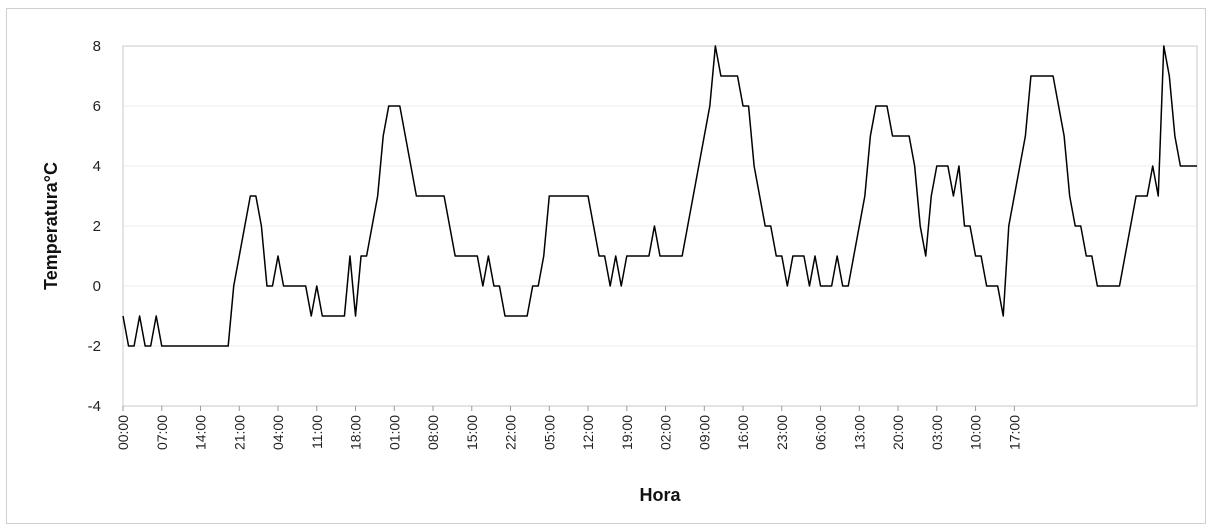 This screenshot has height=531, width=1213. What do you see at coordinates (549, 432) in the screenshot?
I see `x-tick-label: 05:00` at bounding box center [549, 432].